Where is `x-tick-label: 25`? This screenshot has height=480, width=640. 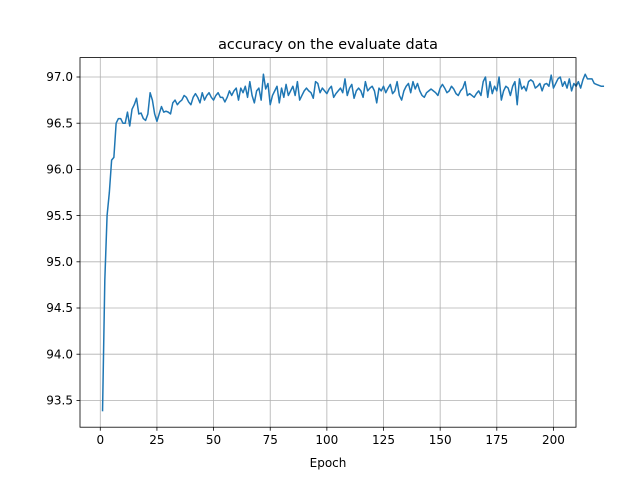 x-tick-label: 25 is located at coordinates (156, 440).